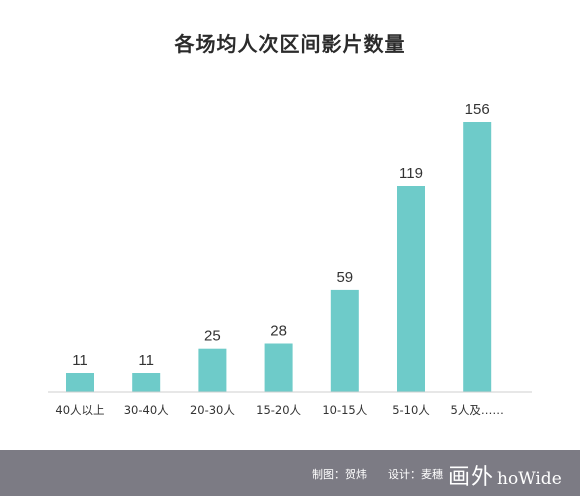 The height and width of the screenshot is (496, 580). Describe the element at coordinates (290, 473) in the screenshot. I see `footer-bar: 制图：贺炜 设计：麦穗 画外 hoWide` at that location.